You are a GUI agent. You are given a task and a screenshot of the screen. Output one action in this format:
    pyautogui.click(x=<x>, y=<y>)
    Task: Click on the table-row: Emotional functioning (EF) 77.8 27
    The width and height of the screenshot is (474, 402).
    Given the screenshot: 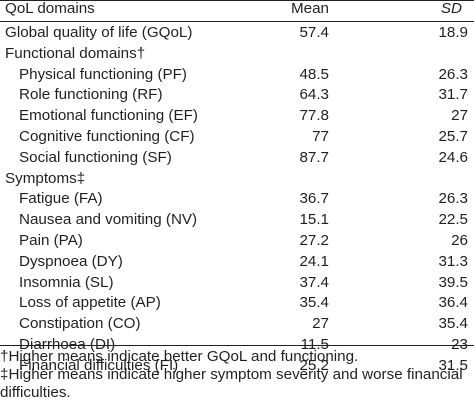 What is the action you would take?
    pyautogui.click(x=237, y=116)
    